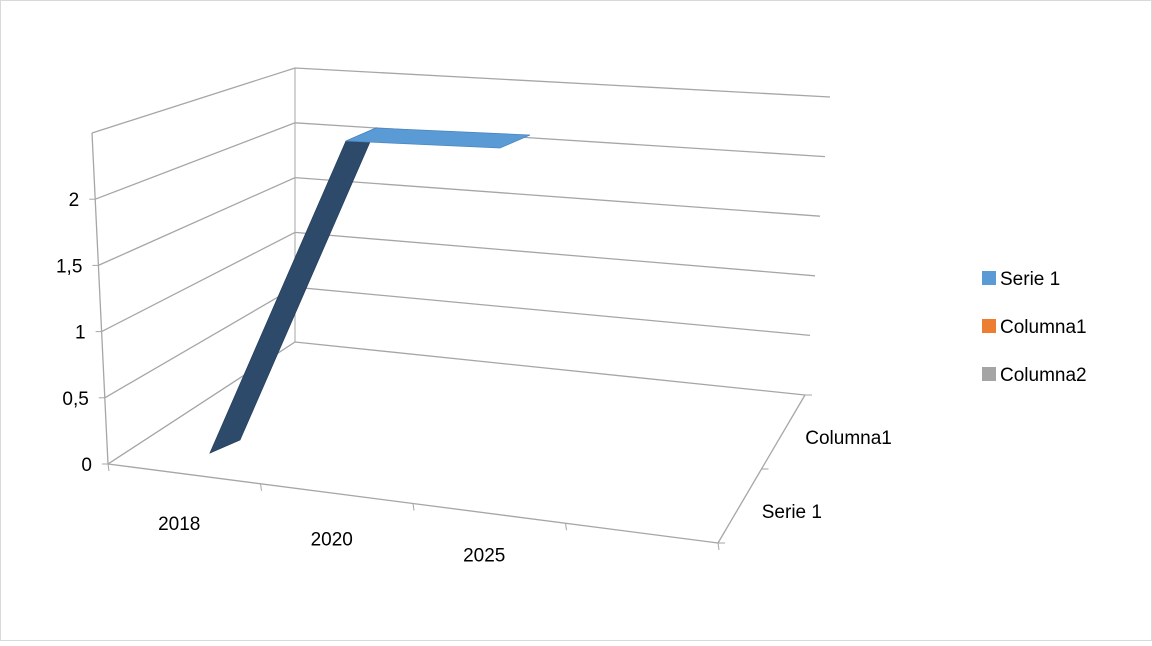  I want to click on y-tick-label: 1,5, so click(69, 266).